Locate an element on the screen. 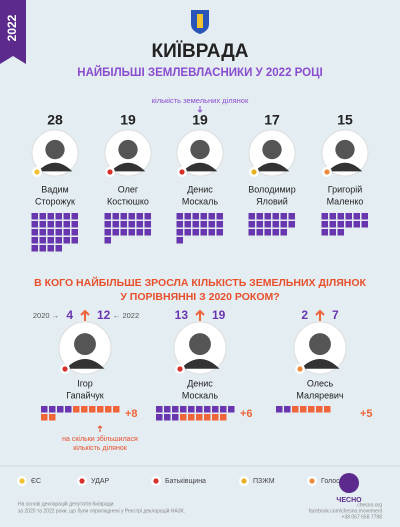 This screenshot has height=527, width=400. count: 15 is located at coordinates (345, 120).